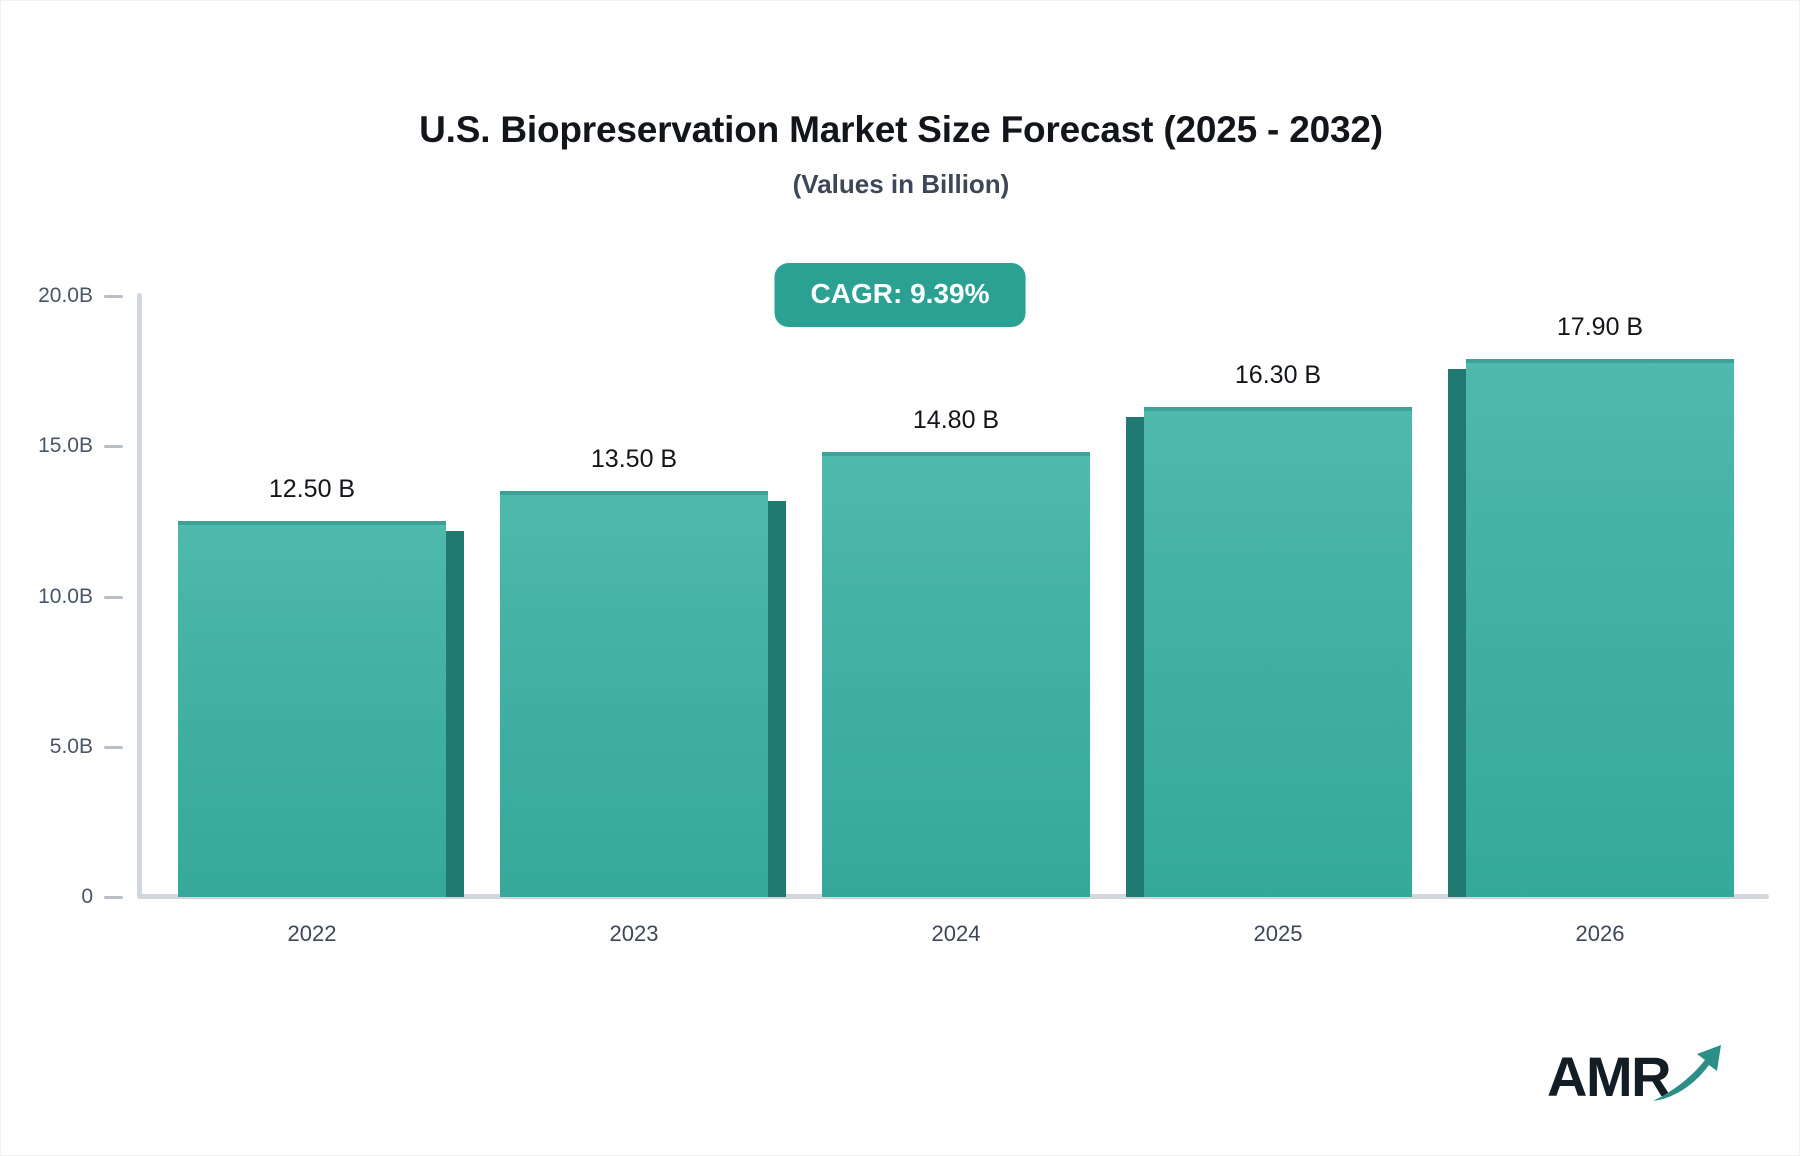 The image size is (1800, 1156). I want to click on amr-logo: AMR, so click(1642, 1073).